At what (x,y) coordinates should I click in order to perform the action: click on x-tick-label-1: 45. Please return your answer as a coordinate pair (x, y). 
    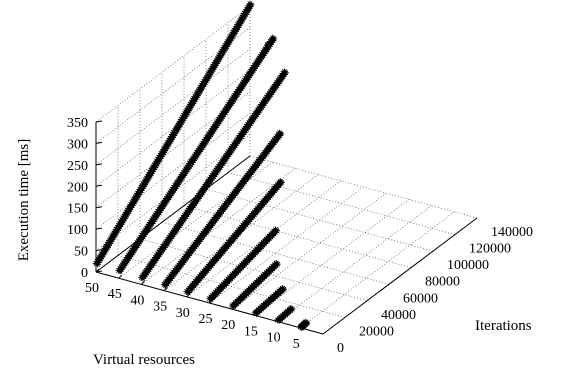
    Looking at the image, I should click on (115, 294).